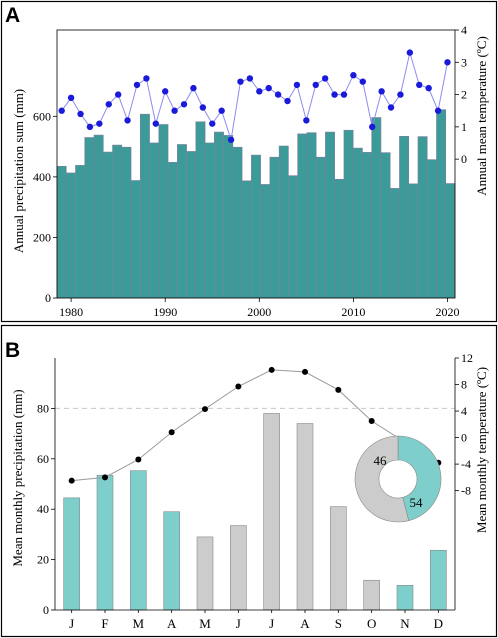 The height and width of the screenshot is (638, 498). Describe the element at coordinates (104, 623) in the screenshot. I see `month-label: F` at that location.